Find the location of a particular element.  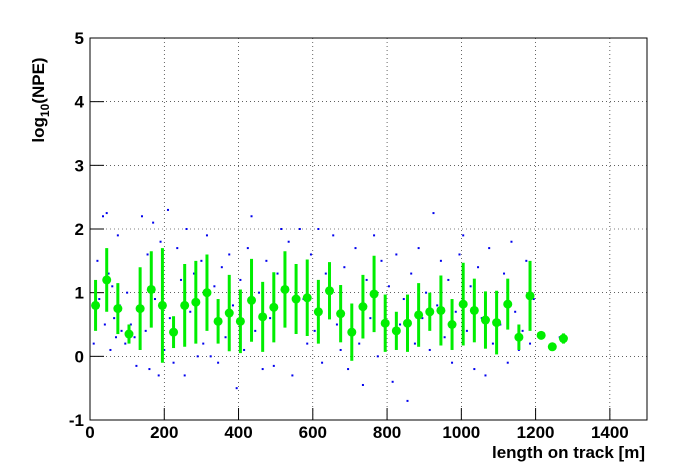

x-tick-label: 800 is located at coordinates (387, 432).